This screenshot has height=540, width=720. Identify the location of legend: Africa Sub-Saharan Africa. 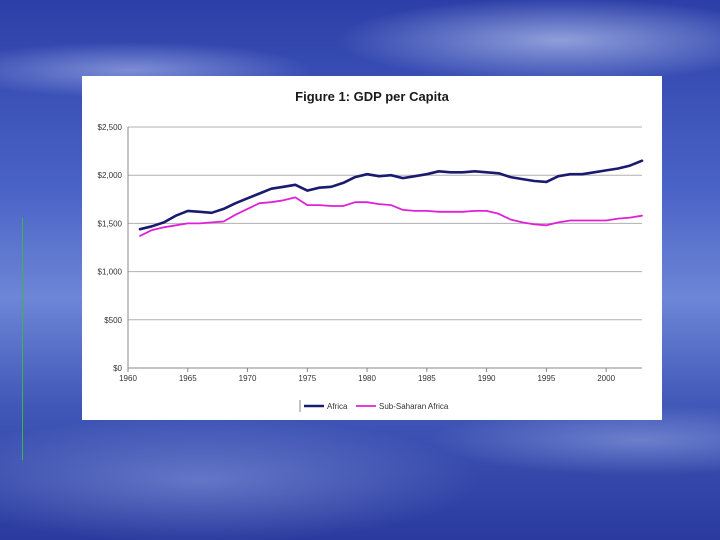
(374, 406).